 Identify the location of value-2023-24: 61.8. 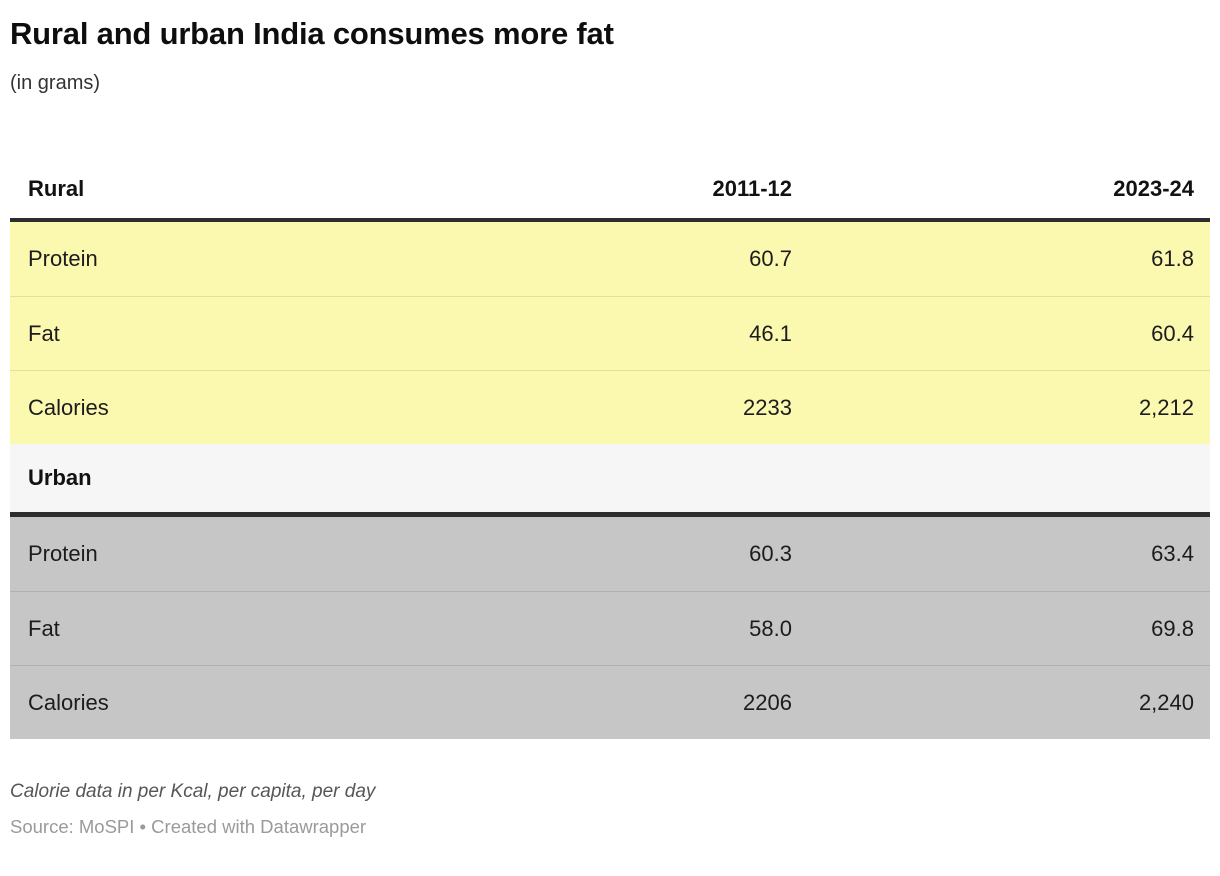
(1172, 258).